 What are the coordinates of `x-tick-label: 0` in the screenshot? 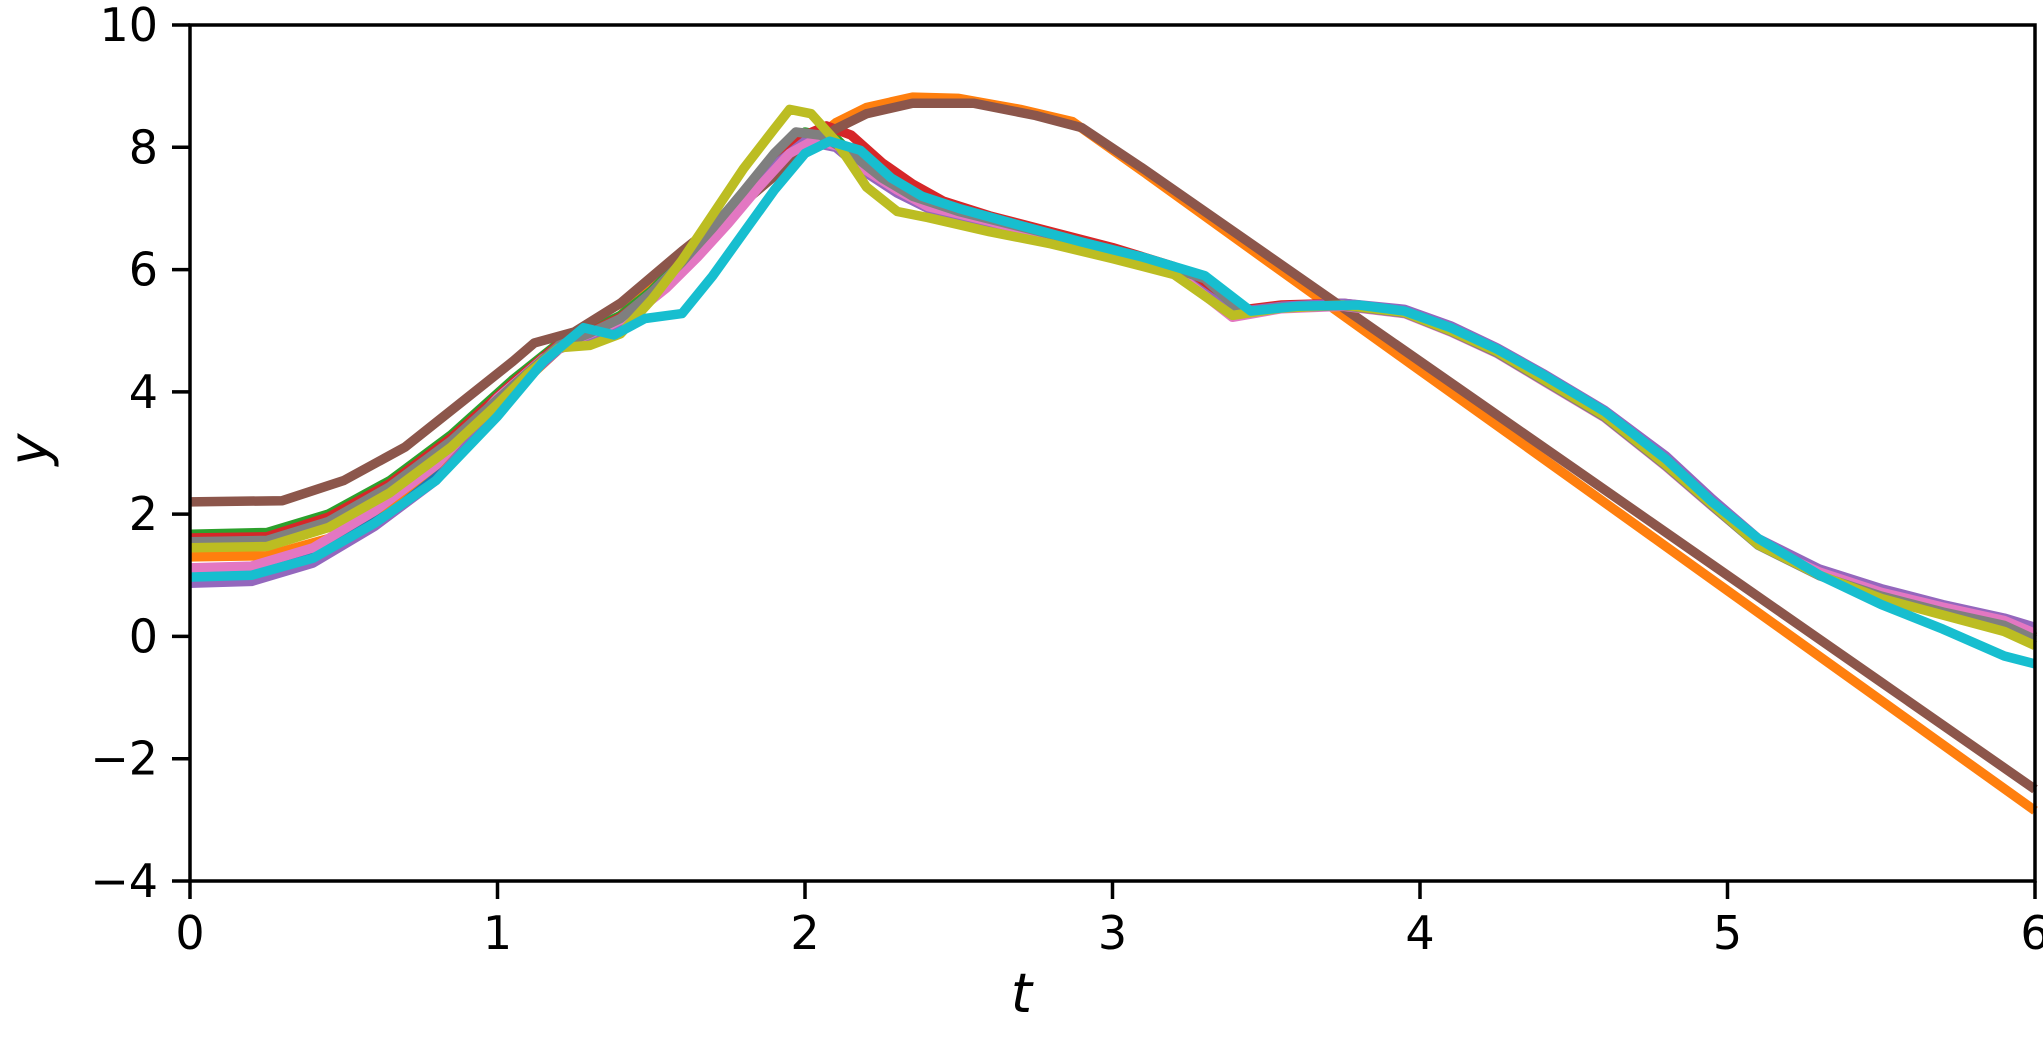 It's located at (189, 933).